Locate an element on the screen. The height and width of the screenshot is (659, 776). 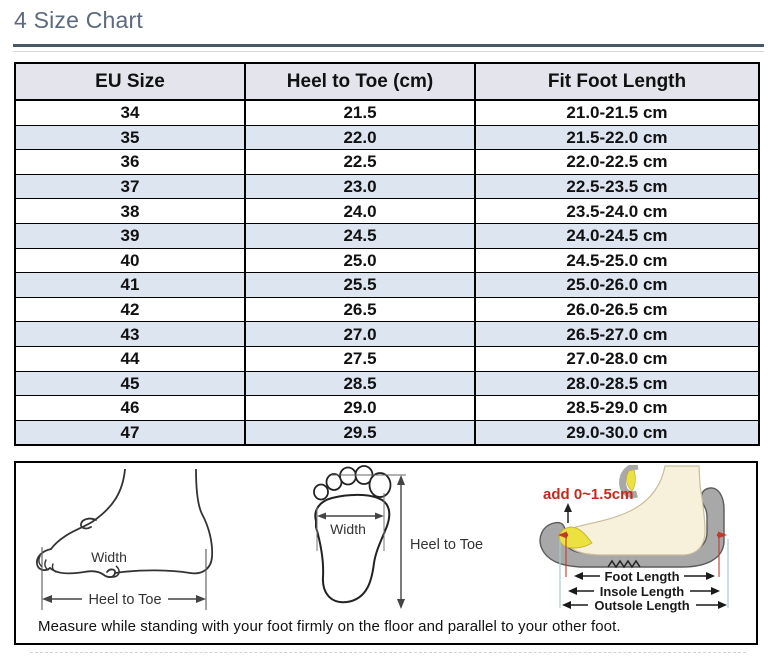
table-row: 39 24.5 24.0-24.5 cm is located at coordinates (387, 235).